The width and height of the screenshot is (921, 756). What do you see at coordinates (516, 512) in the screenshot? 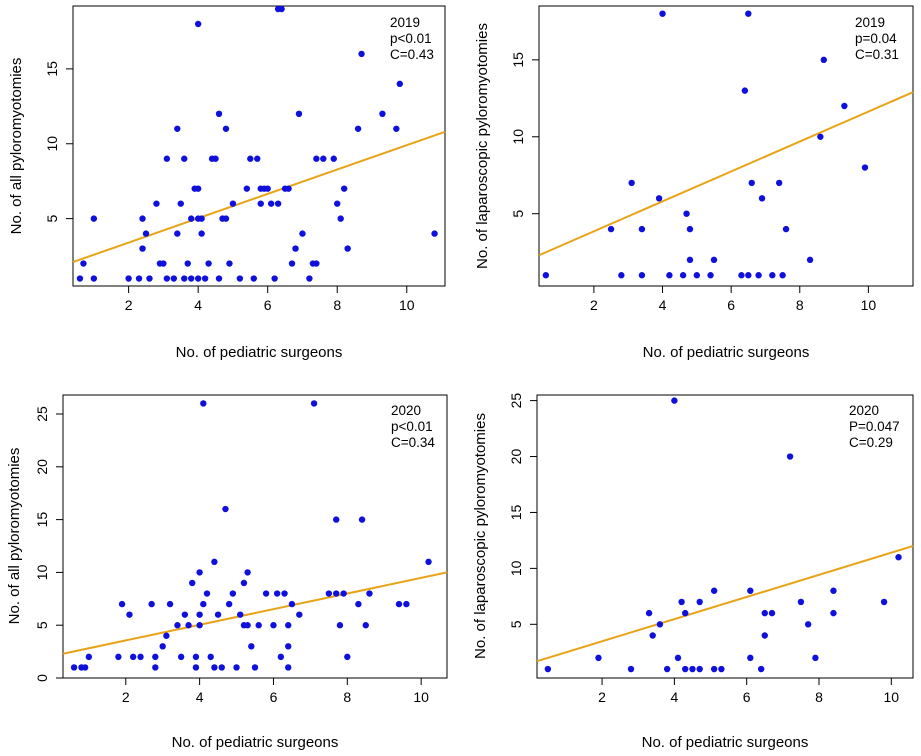
I see `y-tick-label: 15` at bounding box center [516, 512].